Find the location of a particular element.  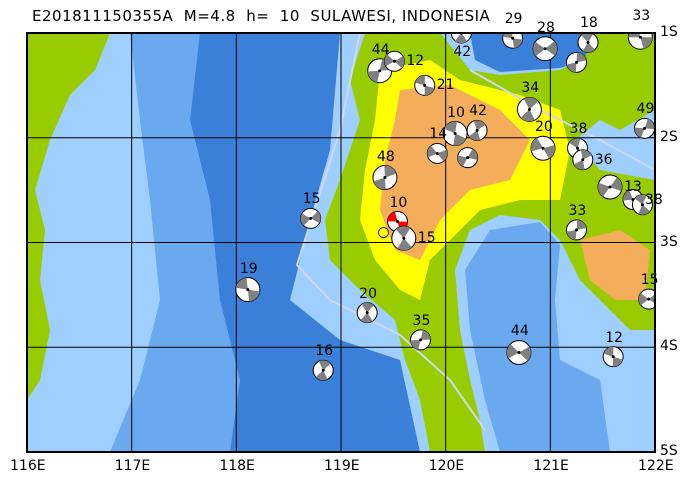

depth-label: 28 is located at coordinates (546, 27).